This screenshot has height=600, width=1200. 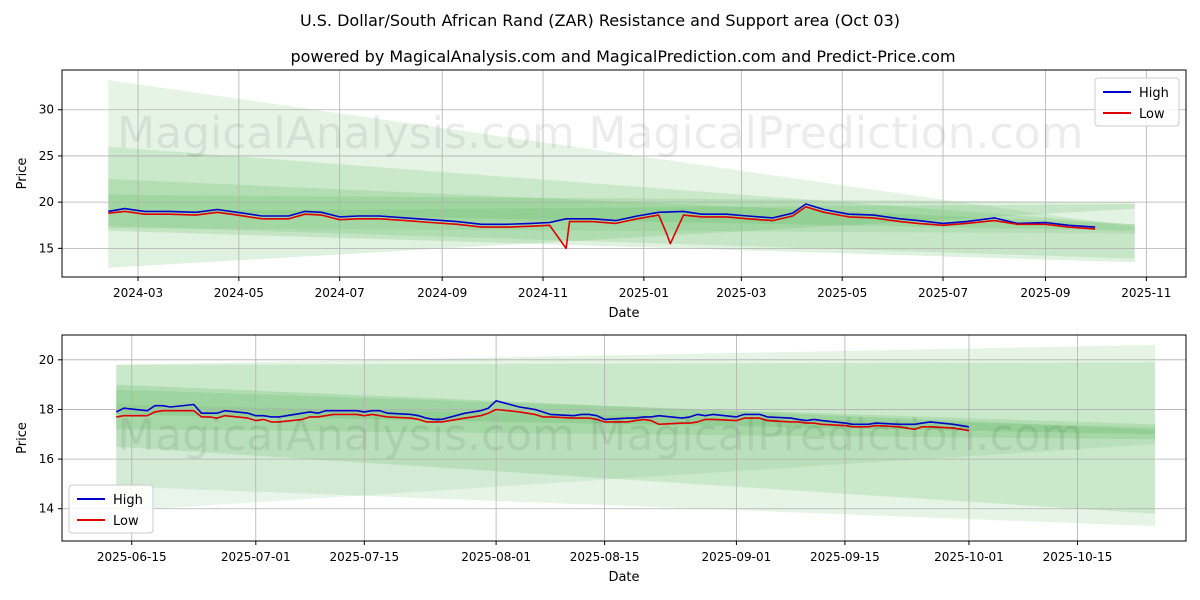 What do you see at coordinates (239, 293) in the screenshot?
I see `x-tick-label-1: 2024-05` at bounding box center [239, 293].